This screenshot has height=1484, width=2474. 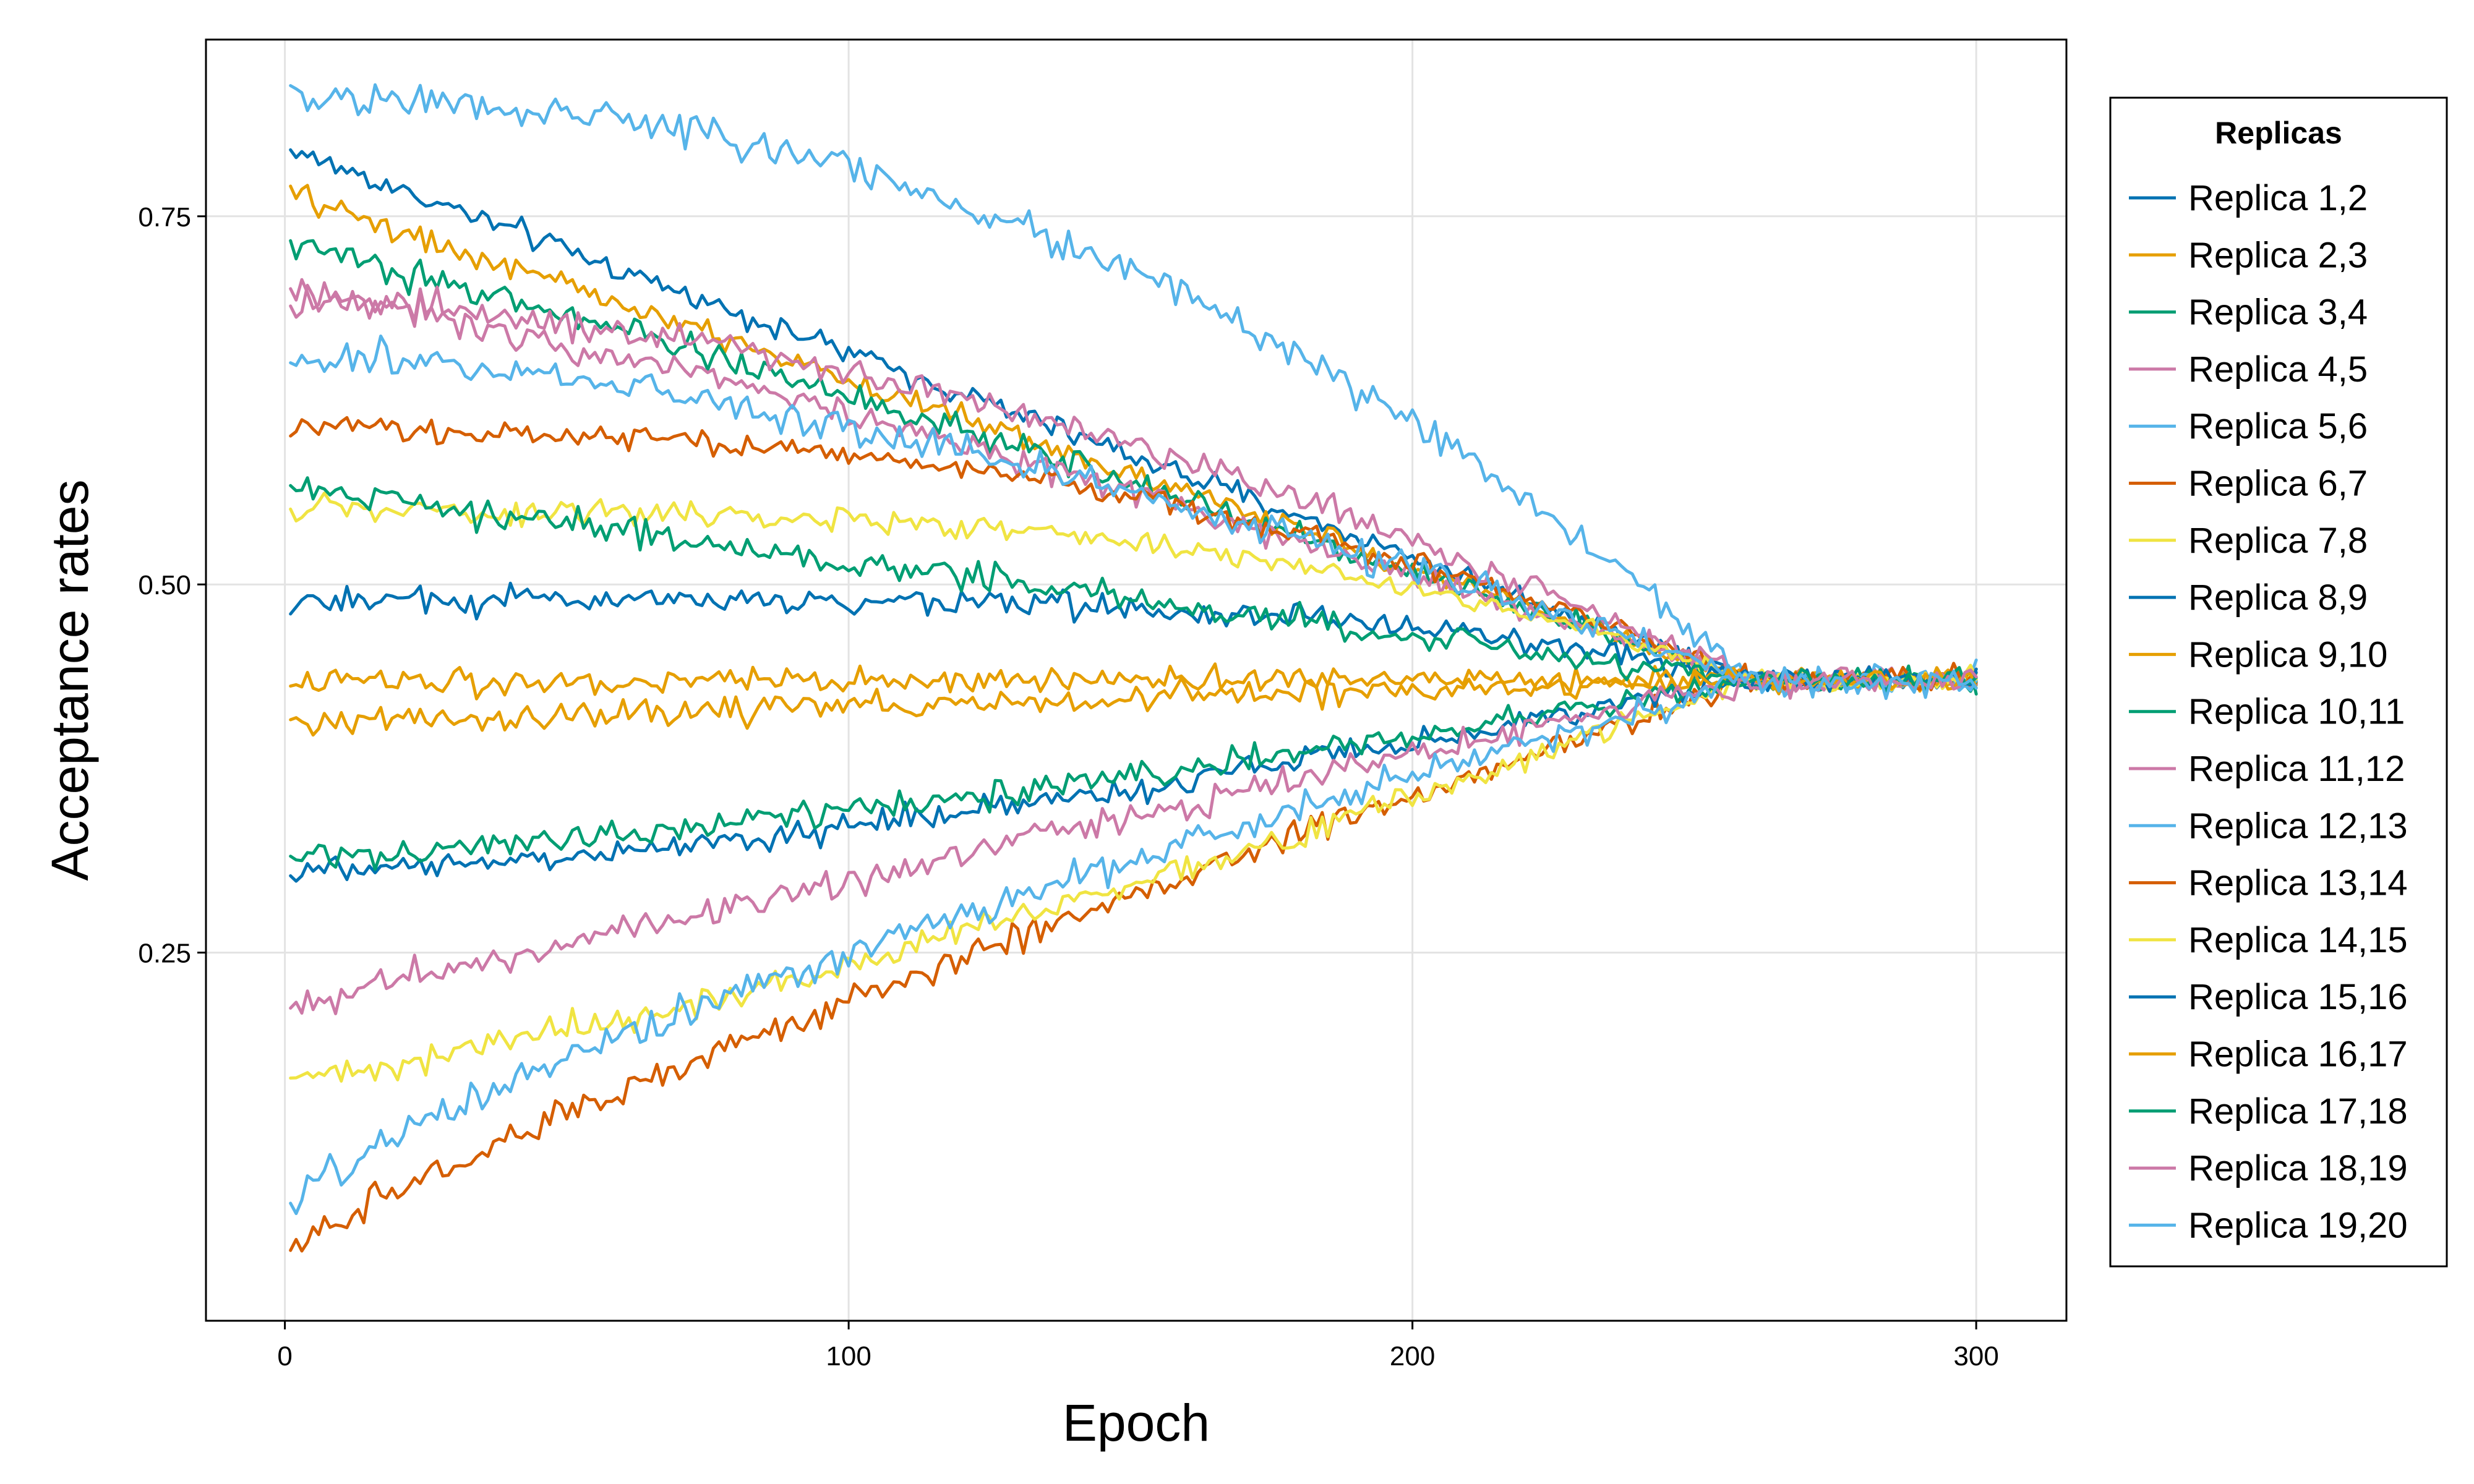 I want to click on y-axis-label: Acceptance rates, so click(x=70, y=680).